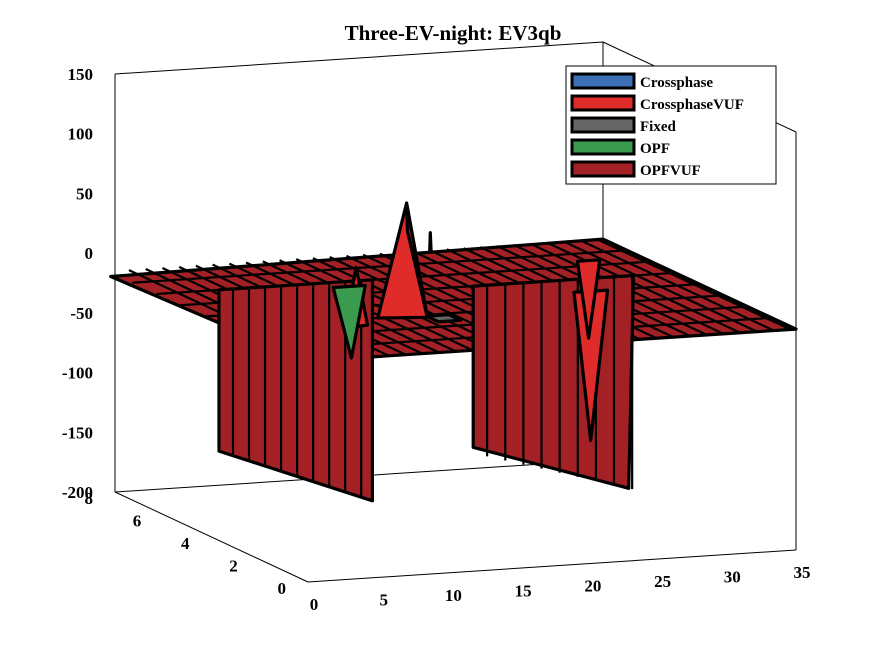 Image resolution: width=875 pixels, height=656 pixels. What do you see at coordinates (676, 83) in the screenshot?
I see `legend-label: Crossphase` at bounding box center [676, 83].